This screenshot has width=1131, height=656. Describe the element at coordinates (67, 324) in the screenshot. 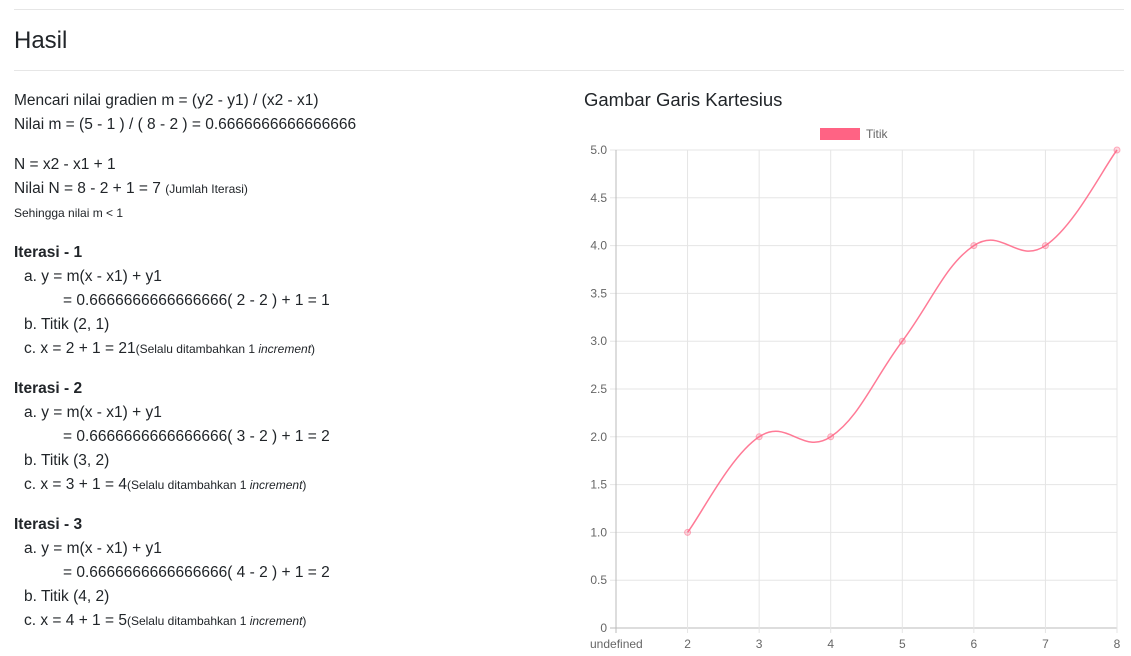

I see `iteration-point: b. Titik (2, 1)` at that location.